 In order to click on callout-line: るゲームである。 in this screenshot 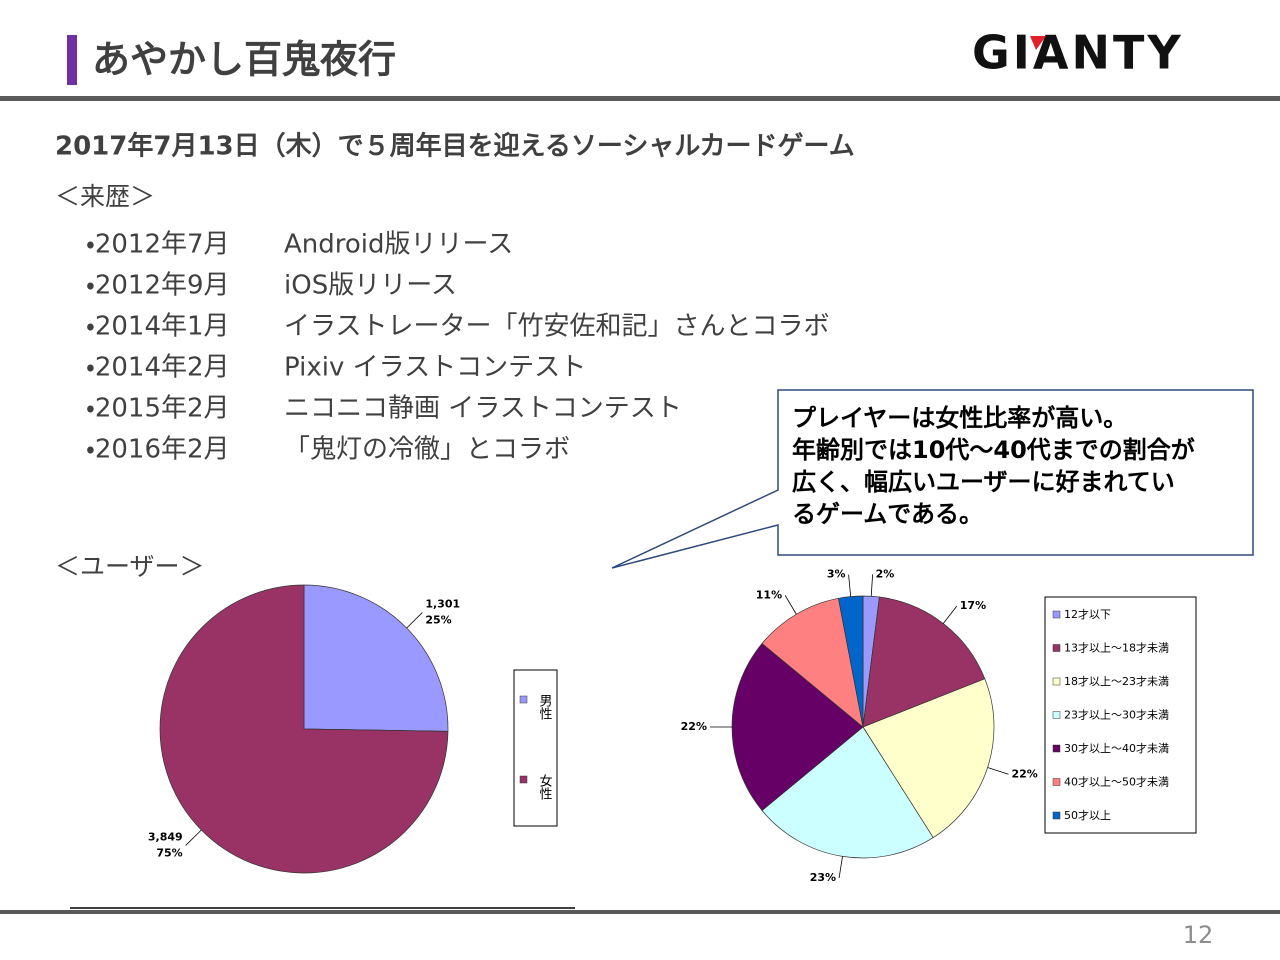, I will do `click(887, 514)`.